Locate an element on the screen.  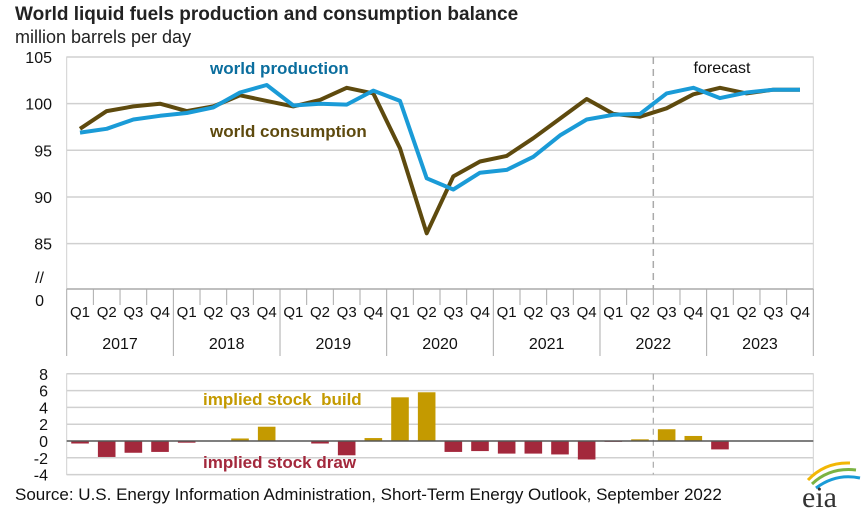
y-tick-label: -4 is located at coordinates (41, 476).